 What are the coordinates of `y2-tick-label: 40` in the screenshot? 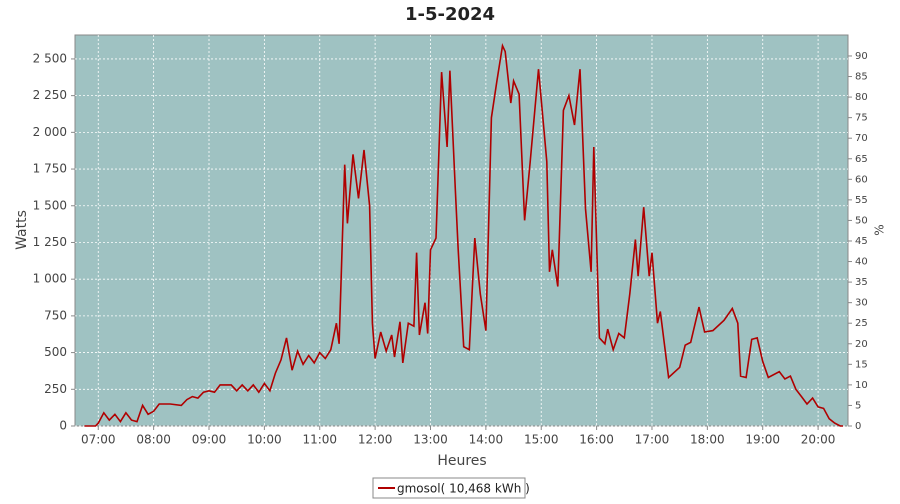 It's located at (861, 262).